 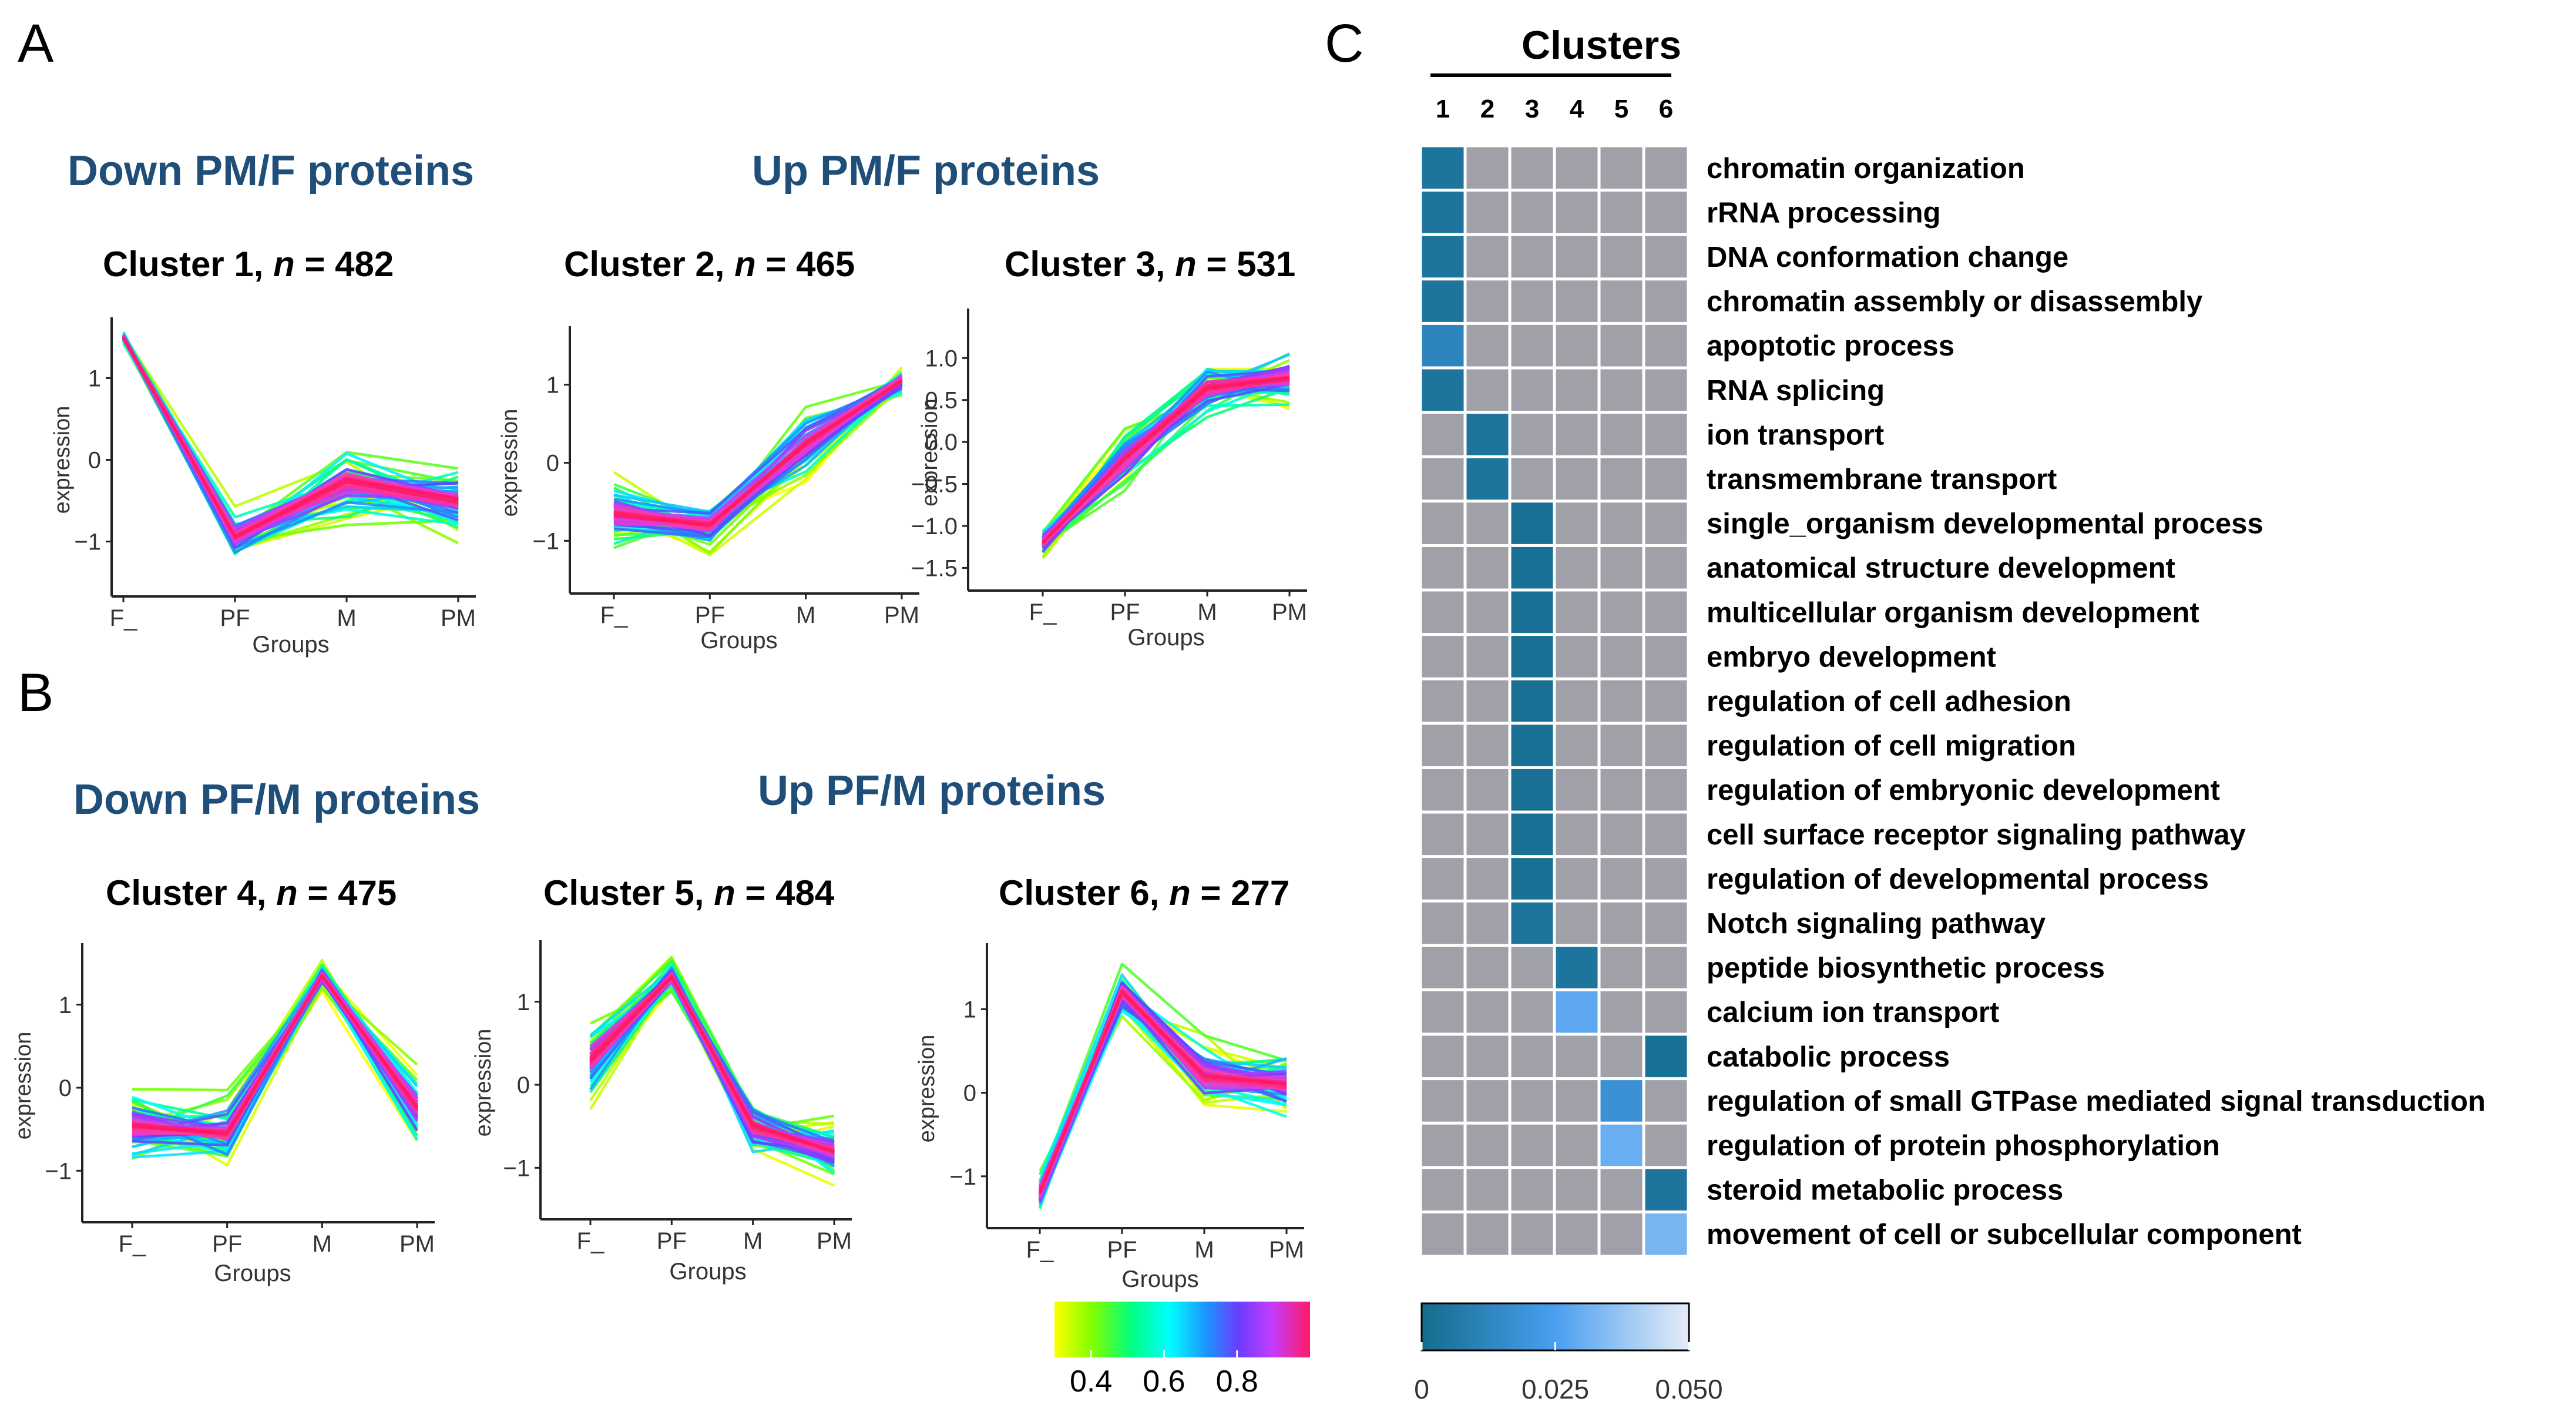 What do you see at coordinates (934, 526) in the screenshot?
I see `y-tick-label: −1.0` at bounding box center [934, 526].